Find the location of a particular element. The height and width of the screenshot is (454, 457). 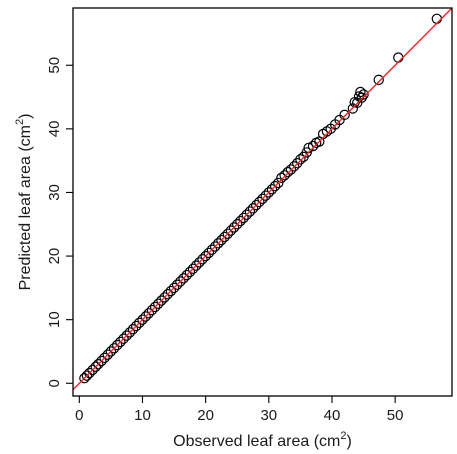

y-axis-title: Predicted leaf area (cm2) is located at coordinates (24, 202).